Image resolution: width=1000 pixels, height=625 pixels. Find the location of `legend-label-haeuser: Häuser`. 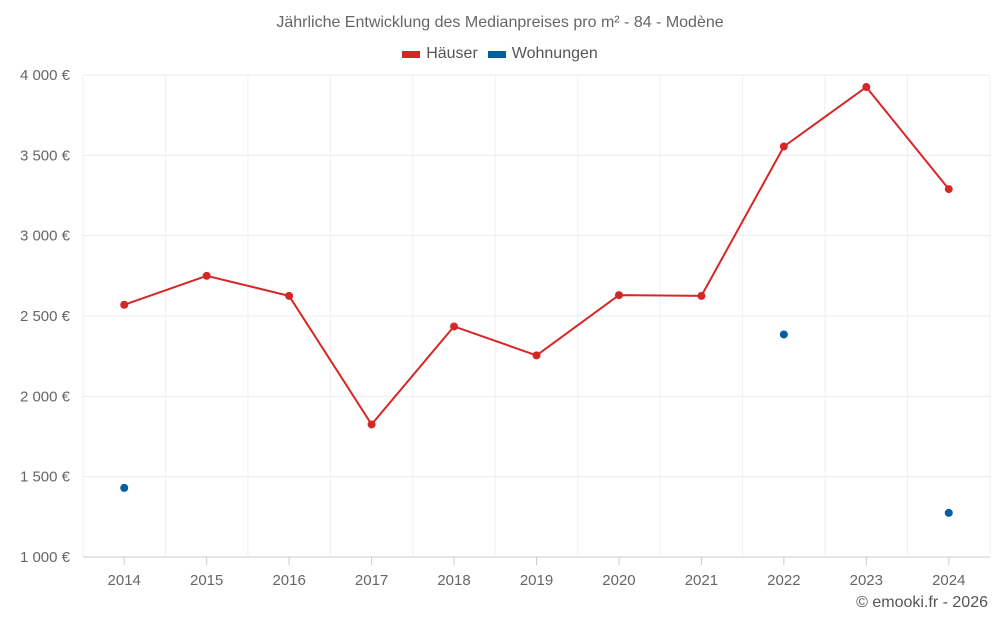

legend-label-haeuser: Häuser is located at coordinates (452, 53).